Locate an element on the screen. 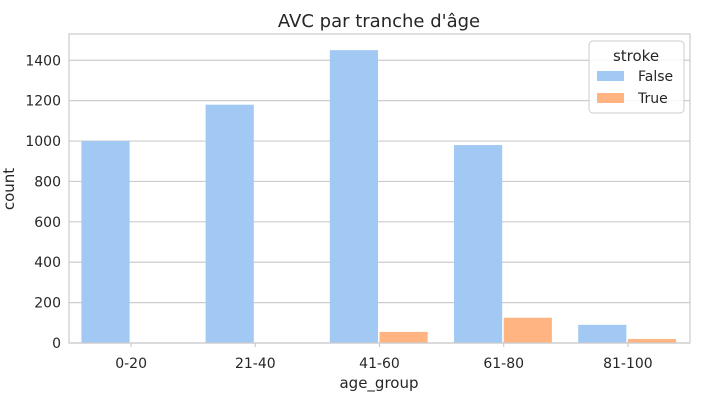 Image resolution: width=709 pixels, height=402 pixels. y-axis-label: count is located at coordinates (9, 189).